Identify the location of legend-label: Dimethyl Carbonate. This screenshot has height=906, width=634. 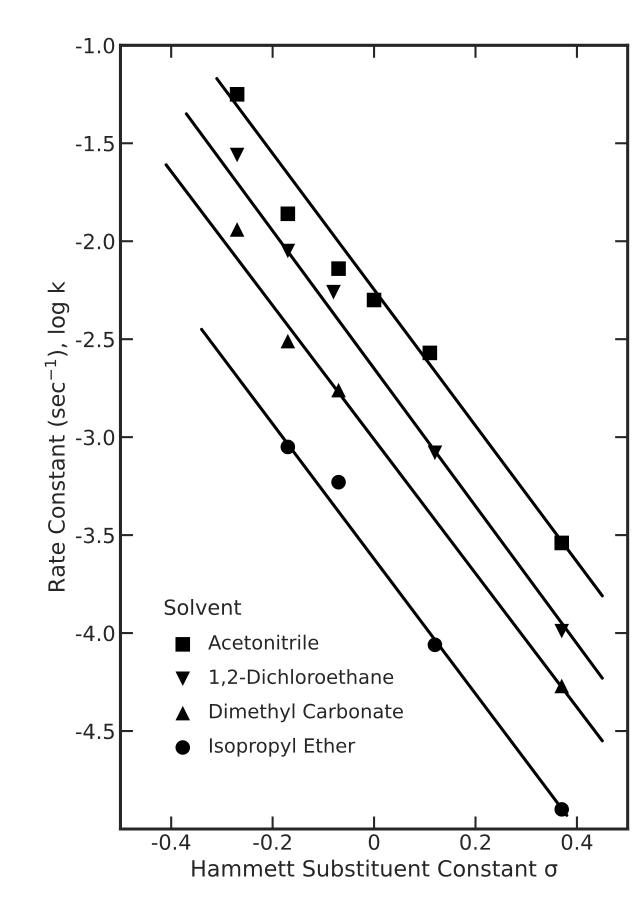
(306, 712).